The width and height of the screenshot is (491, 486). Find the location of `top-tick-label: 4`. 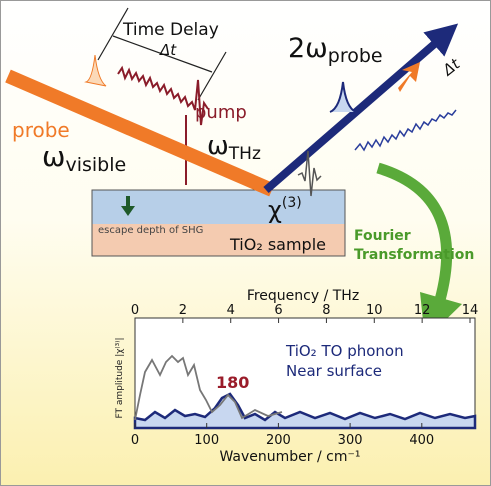

top-tick-label: 4 is located at coordinates (231, 310).